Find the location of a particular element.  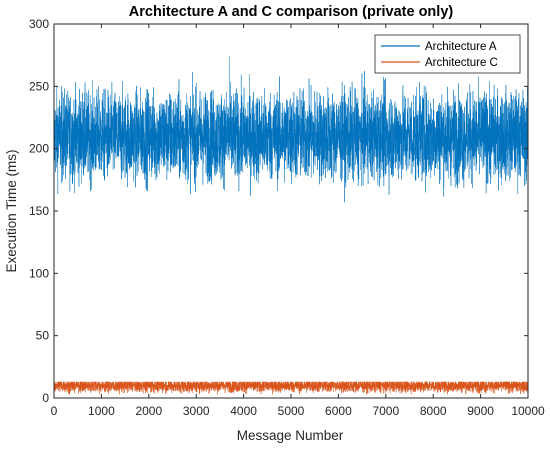

x-tick-label: 2000 is located at coordinates (148, 411).